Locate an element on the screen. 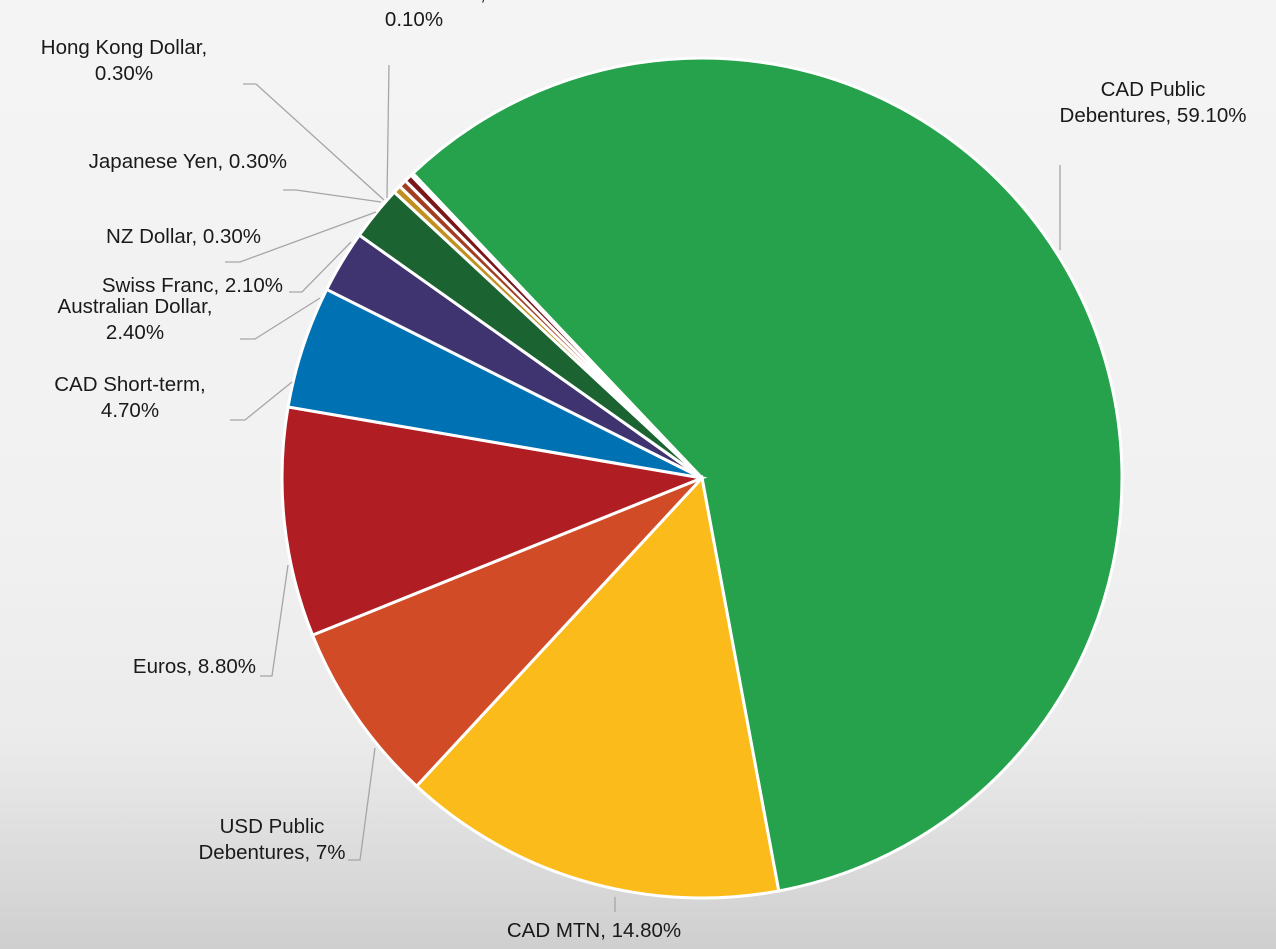 The height and width of the screenshot is (949, 1276). data-label: Debentures, 59.10% is located at coordinates (1153, 115).